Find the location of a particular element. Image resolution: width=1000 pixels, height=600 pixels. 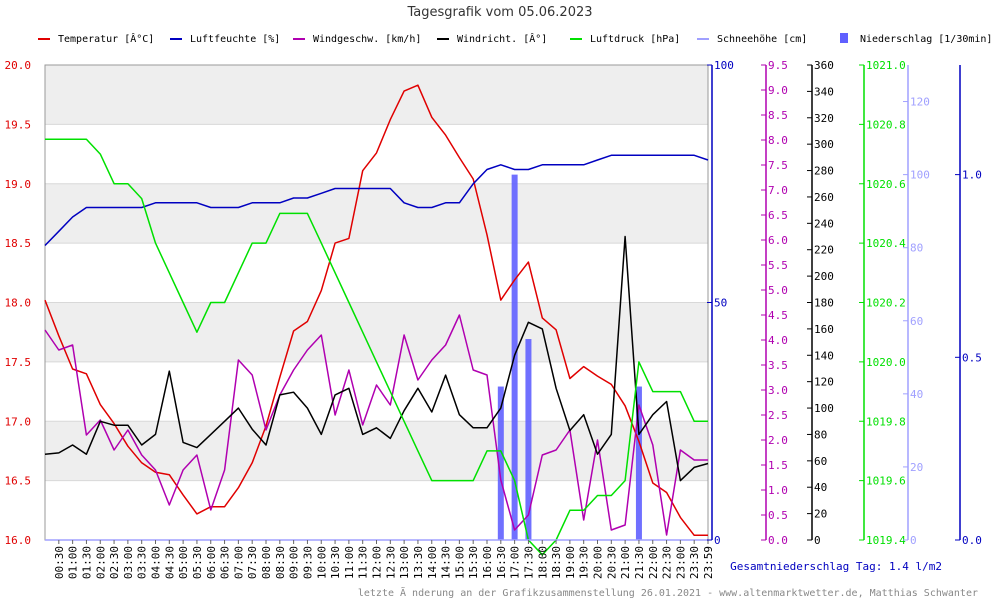

axis-windricht-label: 220 is located at coordinates (824, 250).